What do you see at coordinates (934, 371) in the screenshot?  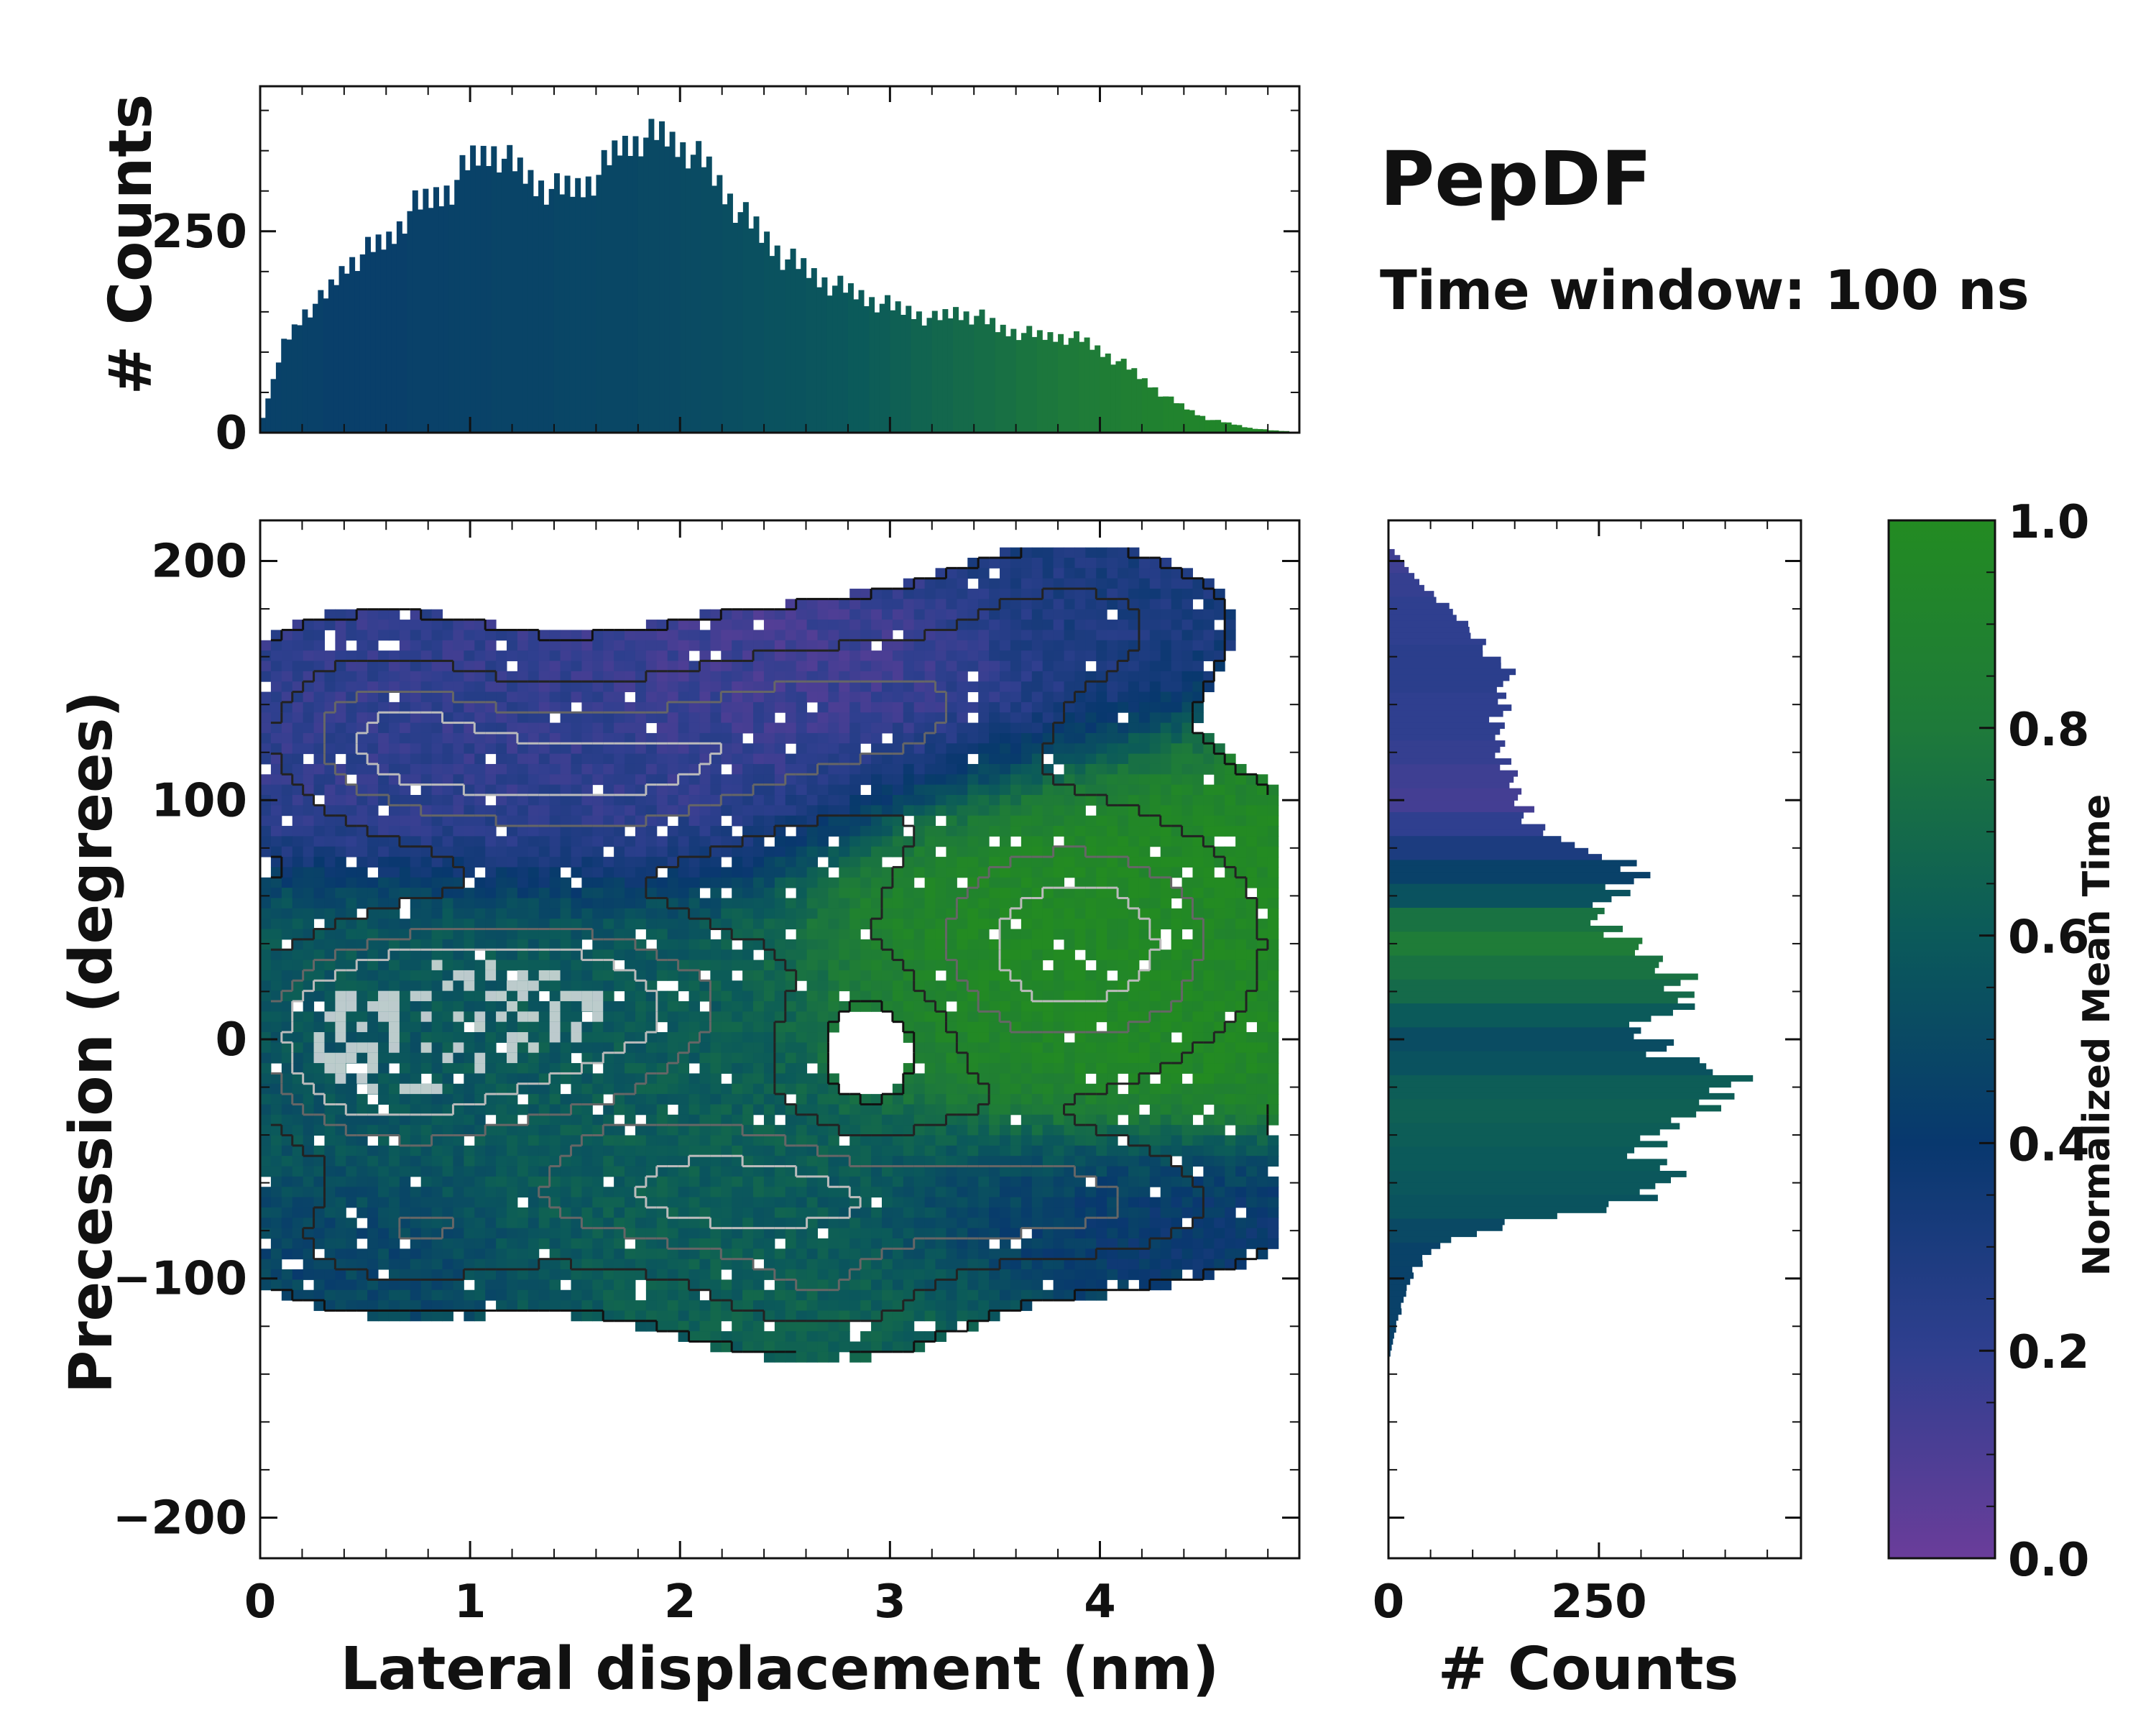 I see `histogram-bar` at bounding box center [934, 371].